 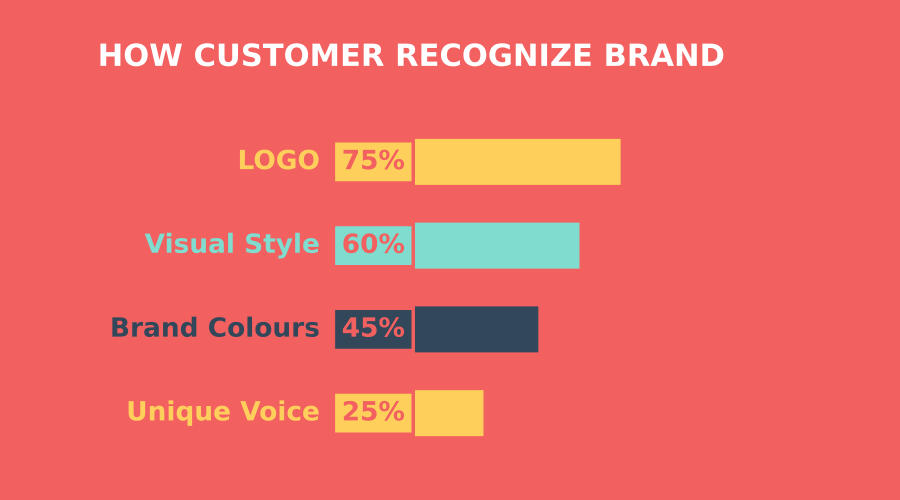 What do you see at coordinates (412, 54) in the screenshot?
I see `chart-title: HOW CUSTOMER RECOGNIZE BRAND` at bounding box center [412, 54].